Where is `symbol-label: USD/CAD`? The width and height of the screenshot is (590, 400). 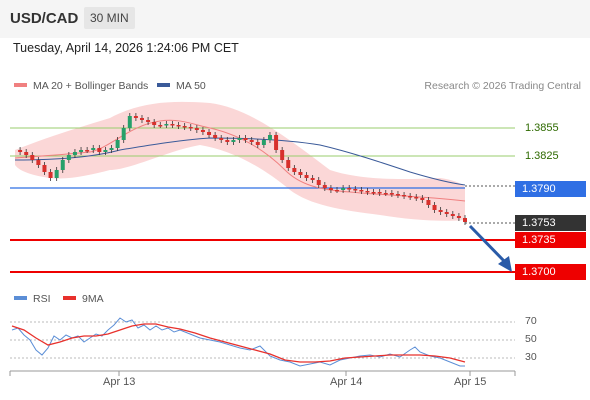 symbol-label: USD/CAD is located at coordinates (44, 18).